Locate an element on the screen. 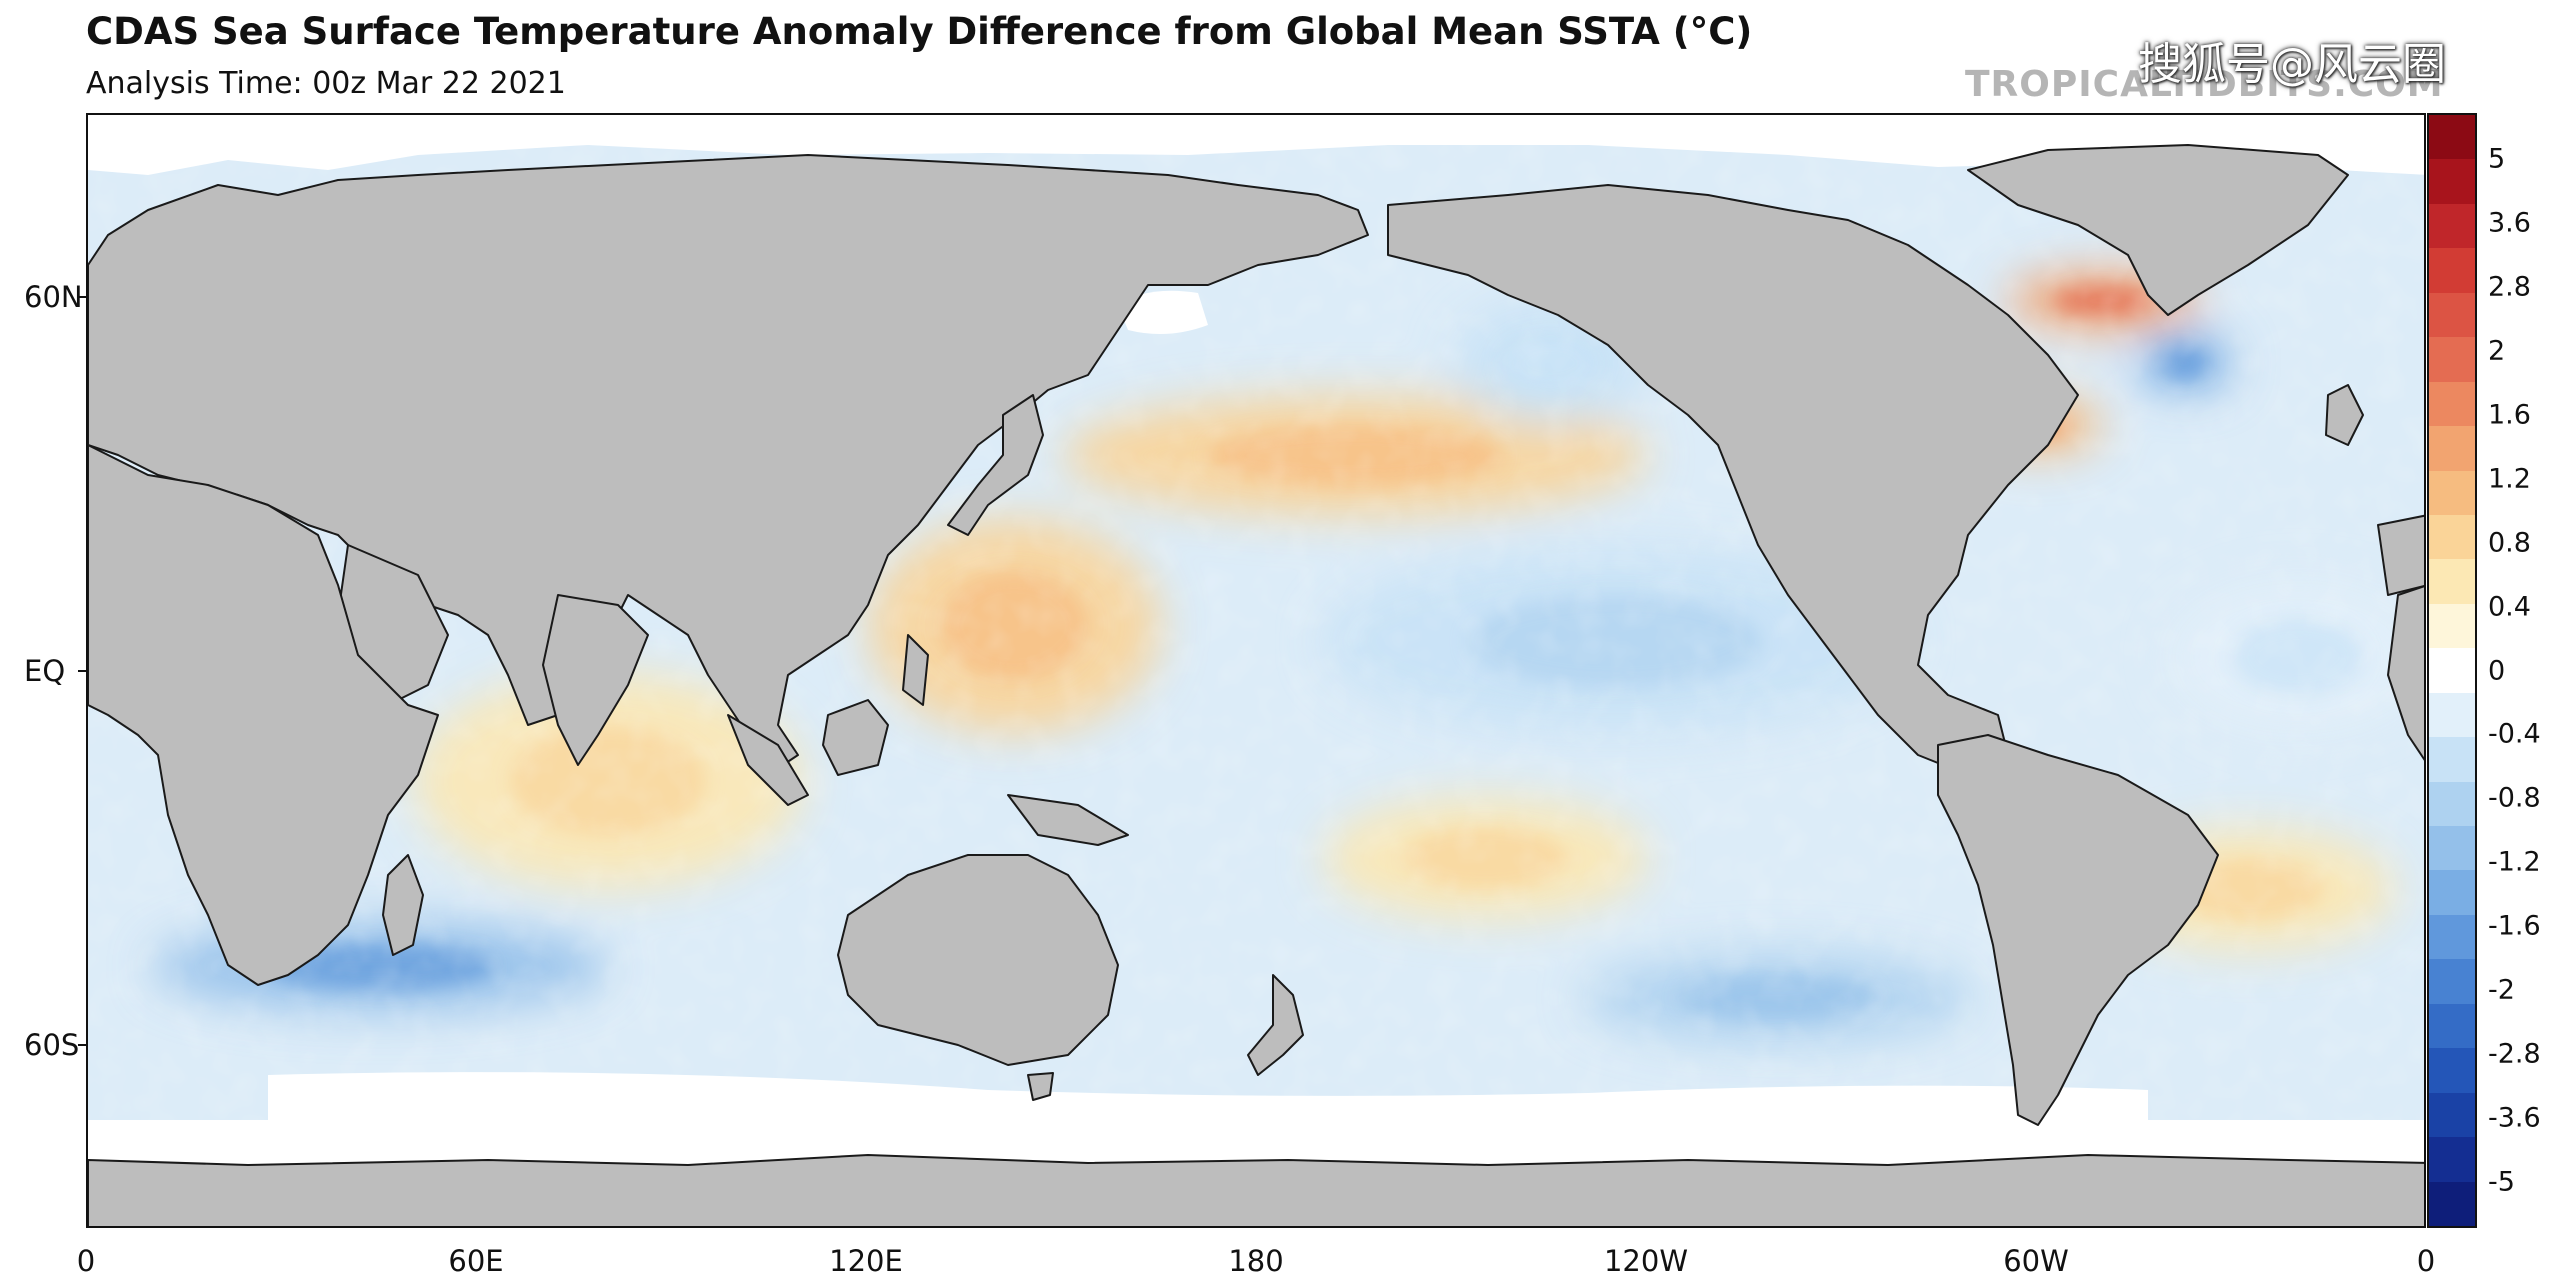  y-label-eq: EQ is located at coordinates (45, 671).